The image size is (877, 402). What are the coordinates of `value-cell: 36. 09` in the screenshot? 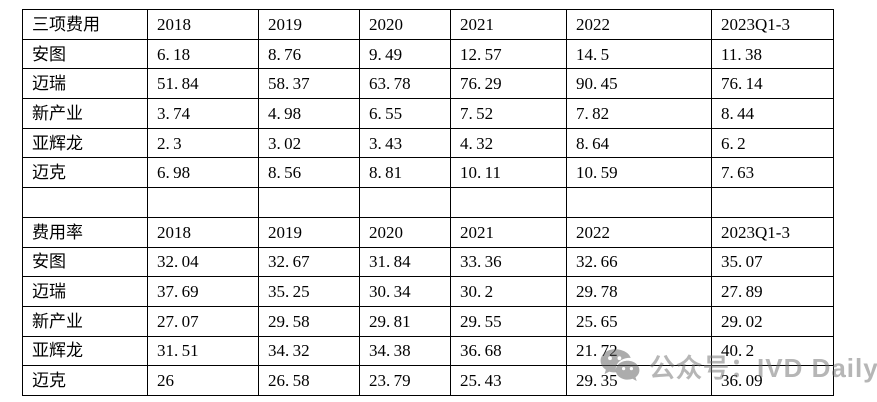 It's located at (772, 380).